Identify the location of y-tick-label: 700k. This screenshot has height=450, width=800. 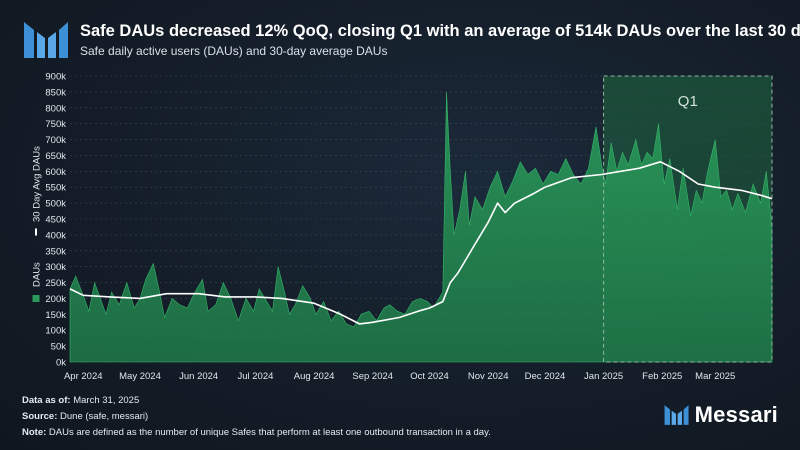
(55, 140).